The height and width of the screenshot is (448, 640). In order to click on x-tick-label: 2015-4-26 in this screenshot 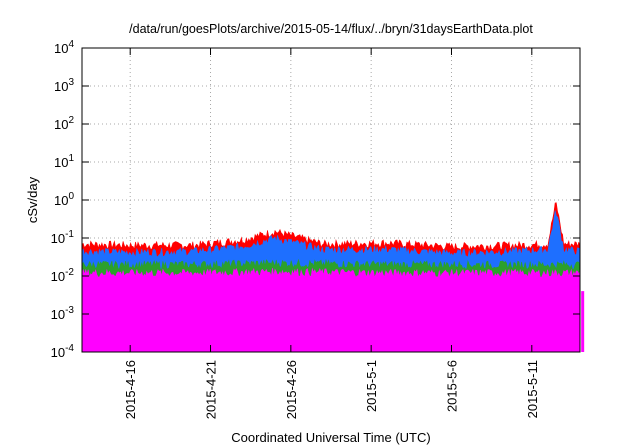, I will do `click(291, 389)`.